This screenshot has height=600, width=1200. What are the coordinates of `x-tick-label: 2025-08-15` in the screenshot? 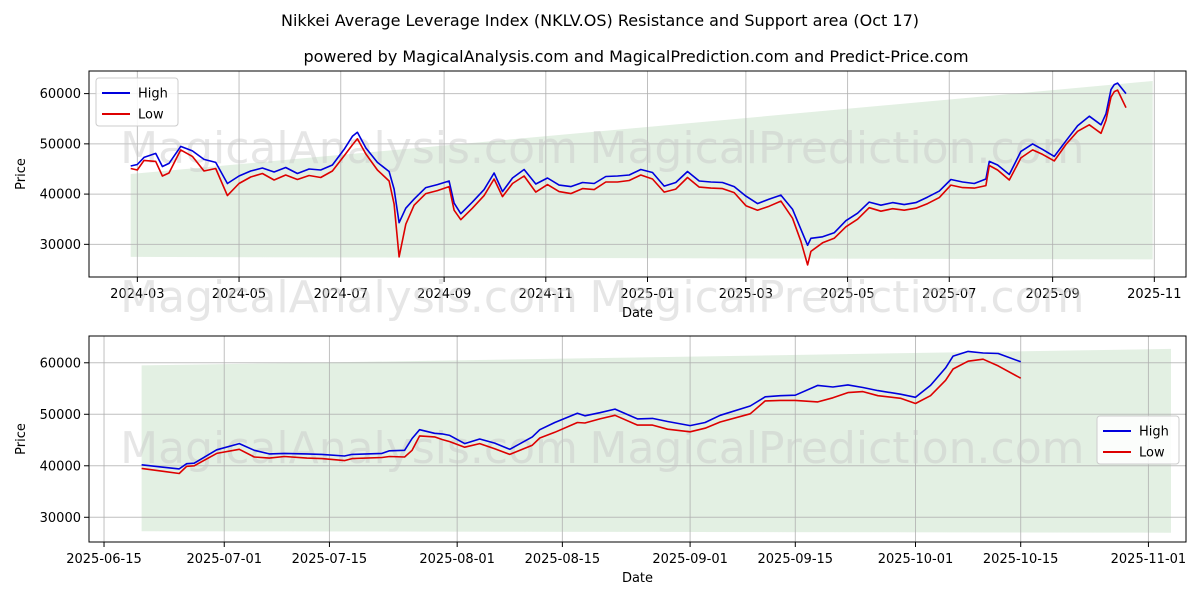 It's located at (563, 559).